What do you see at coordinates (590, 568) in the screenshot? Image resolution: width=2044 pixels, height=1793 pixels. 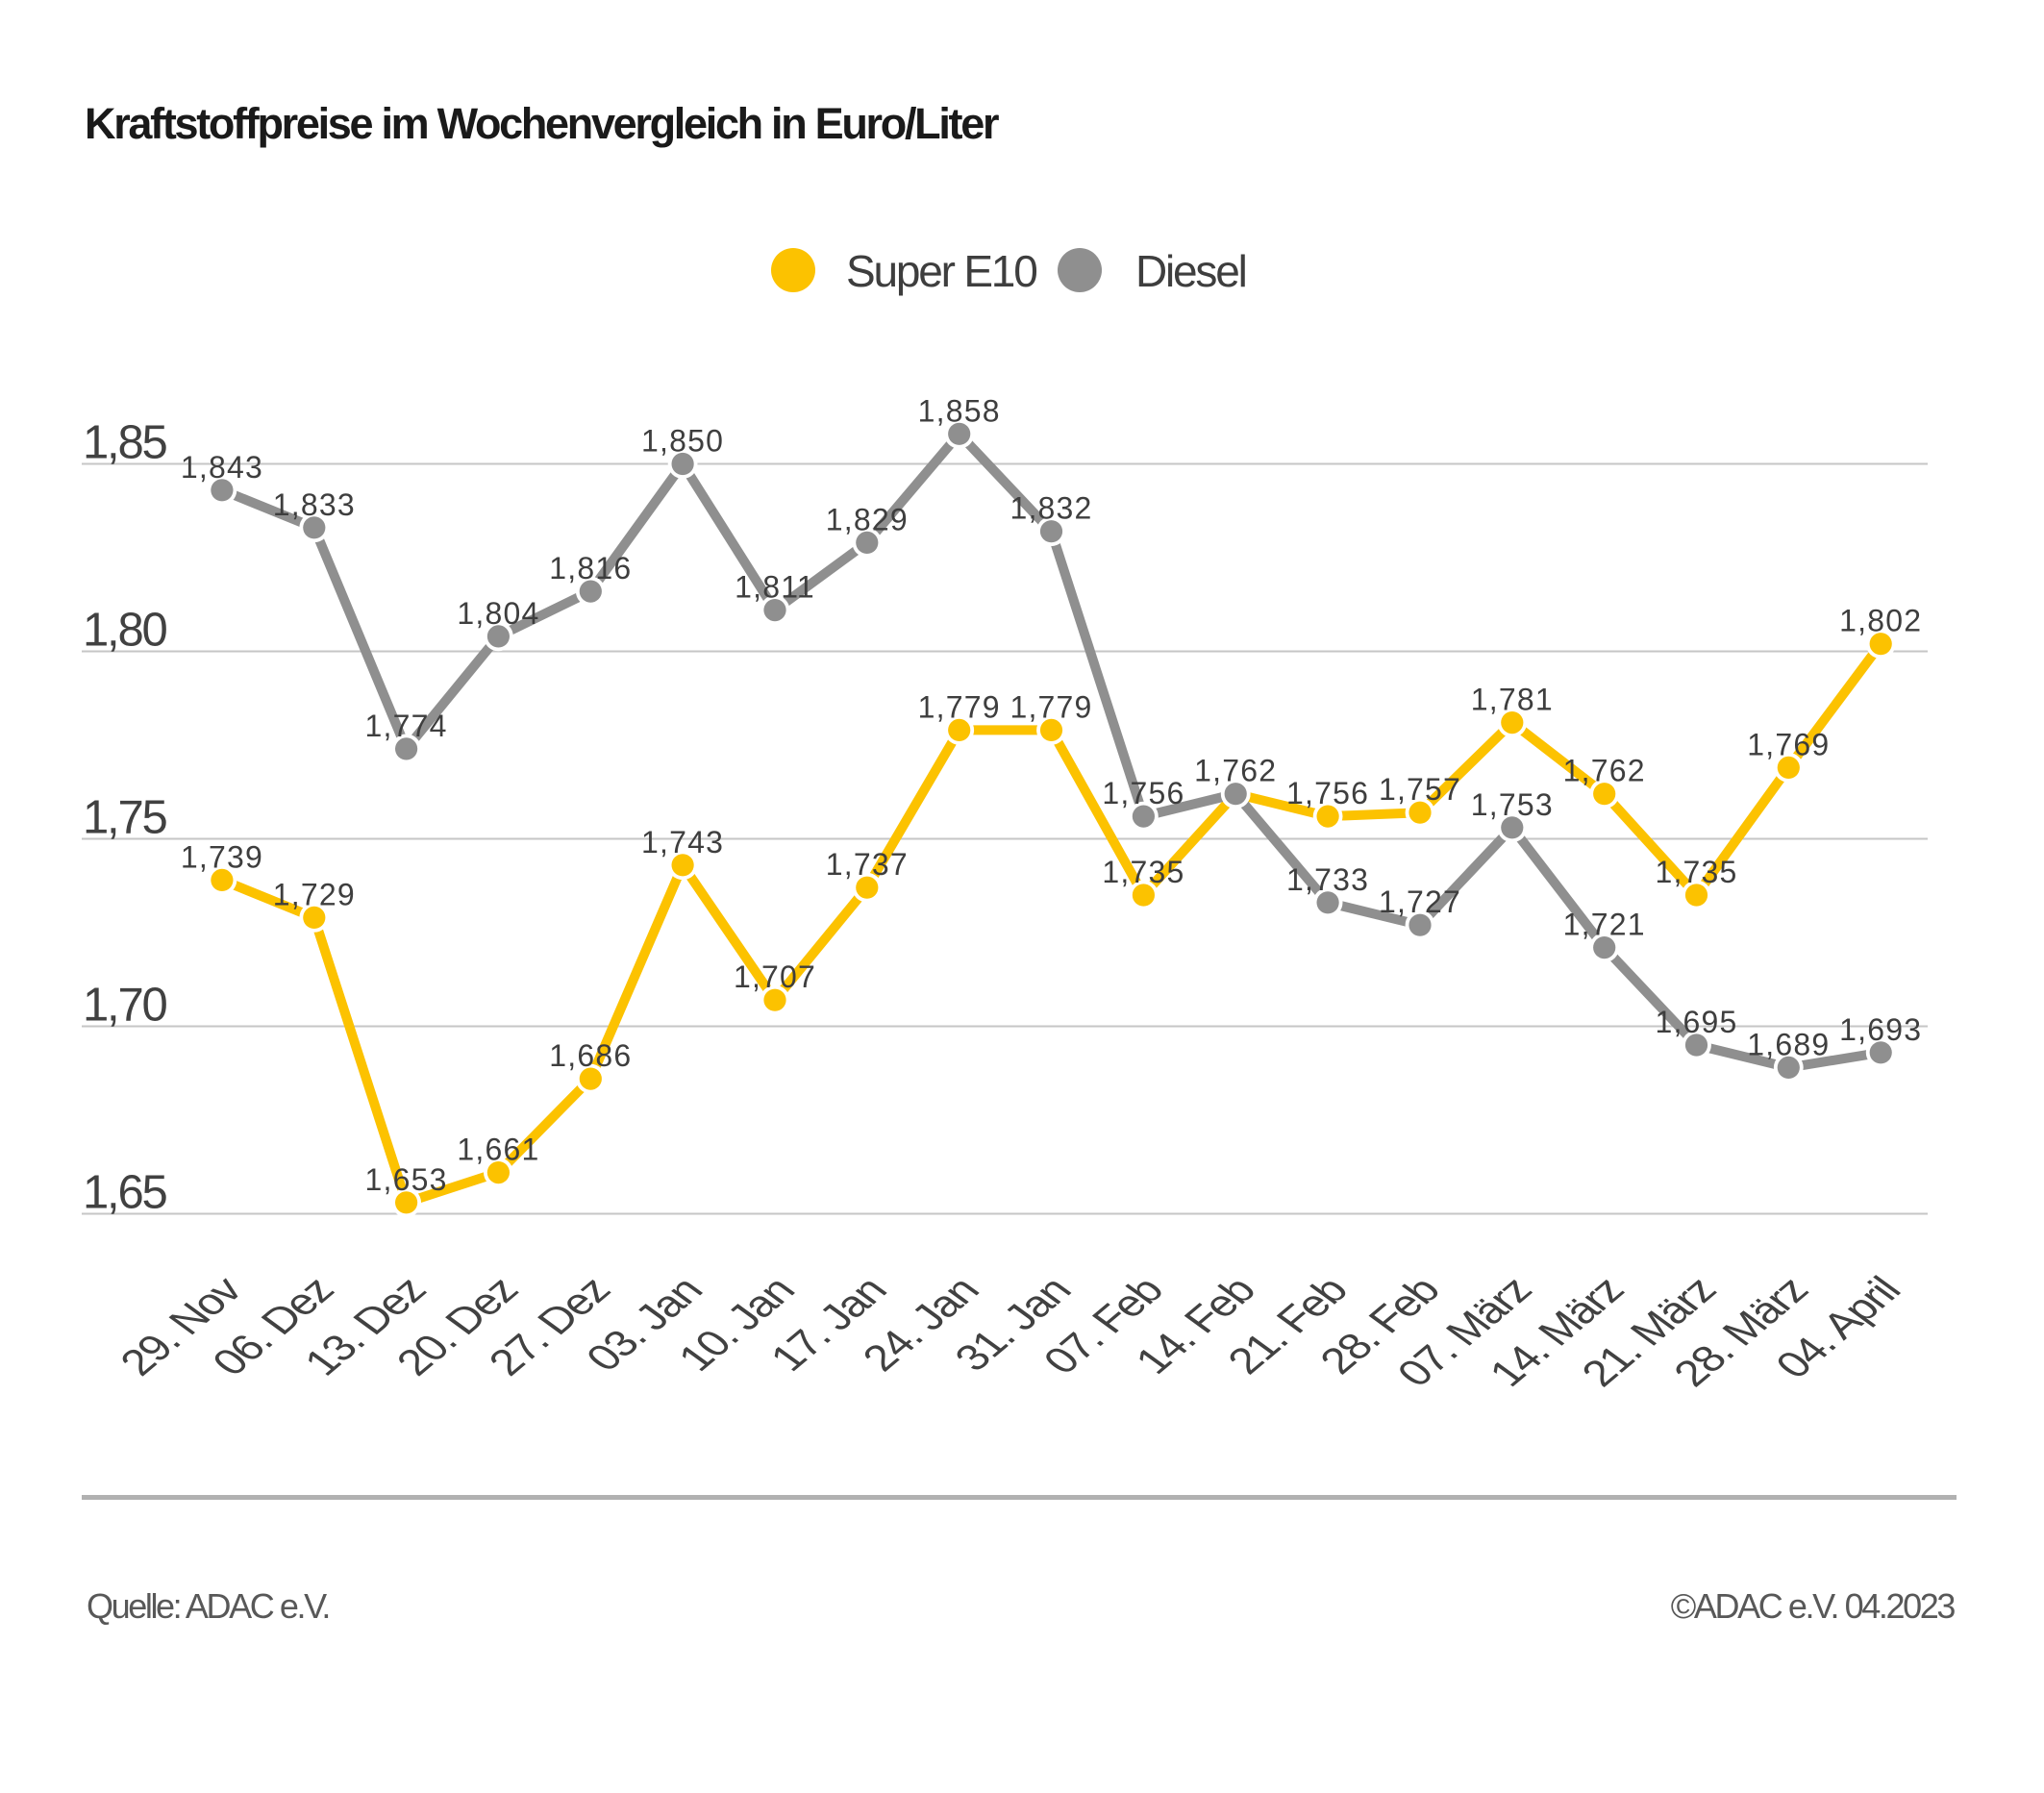 I see `svg-text: 1,816` at bounding box center [590, 568].